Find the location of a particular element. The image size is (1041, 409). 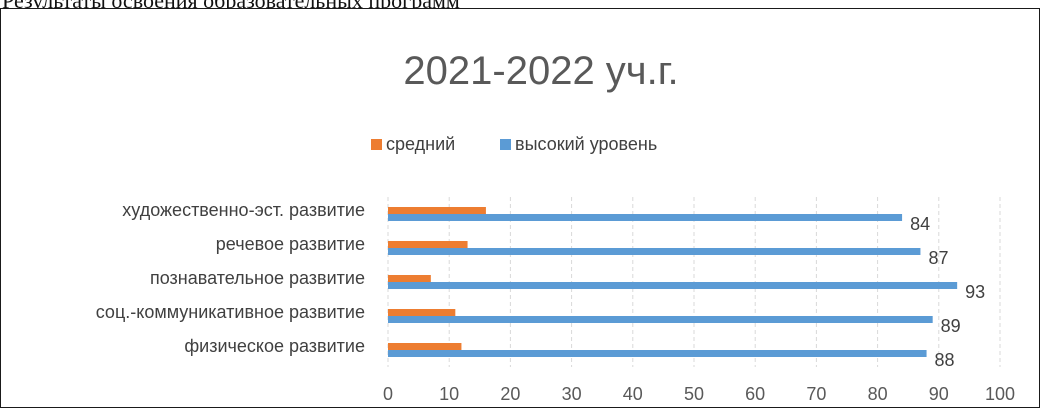

x-tick-30: 30 is located at coordinates (572, 394).